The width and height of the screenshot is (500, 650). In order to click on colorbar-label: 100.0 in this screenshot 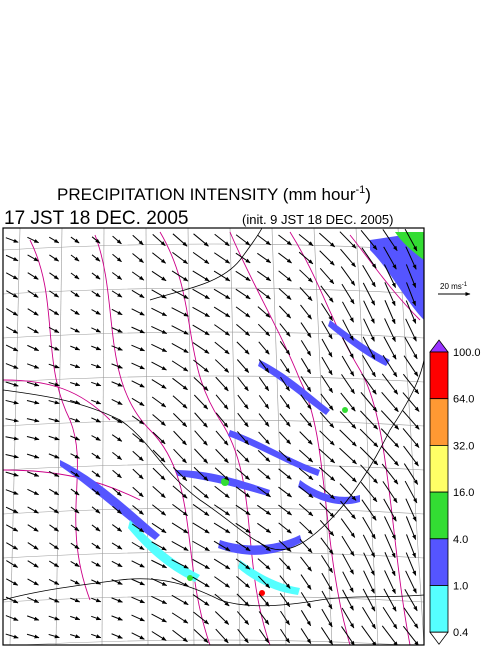, I will do `click(467, 353)`.